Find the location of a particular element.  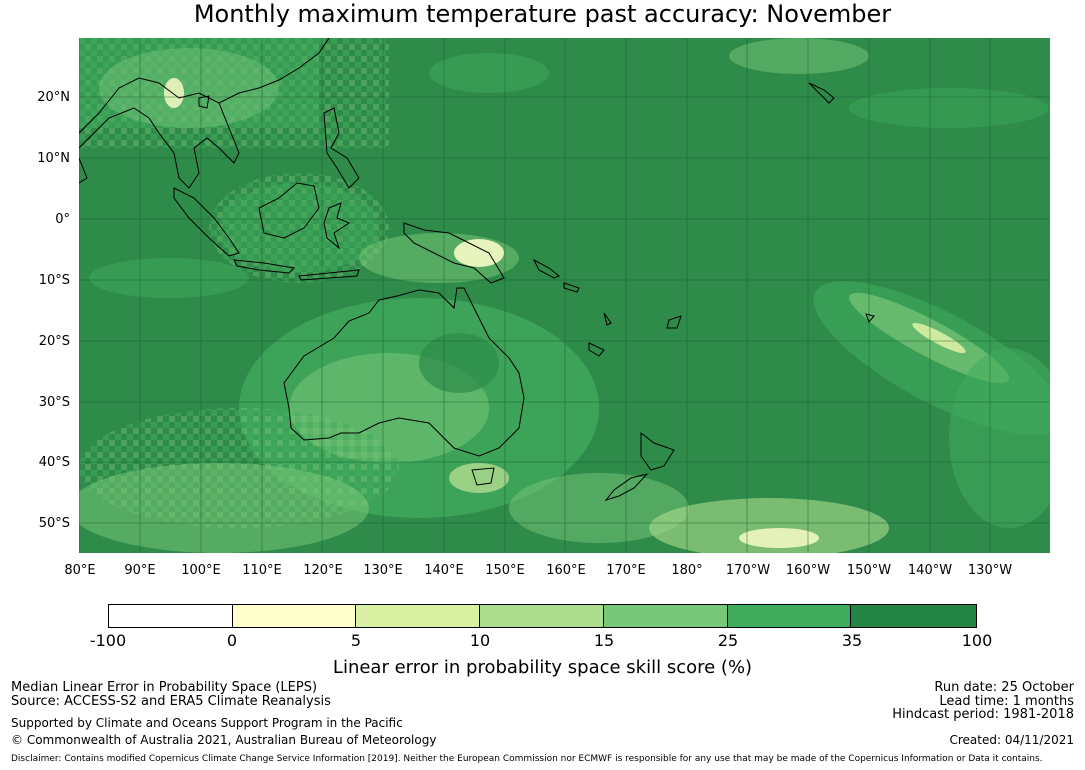

lat-label-40s: 40°S is located at coordinates (54, 462).